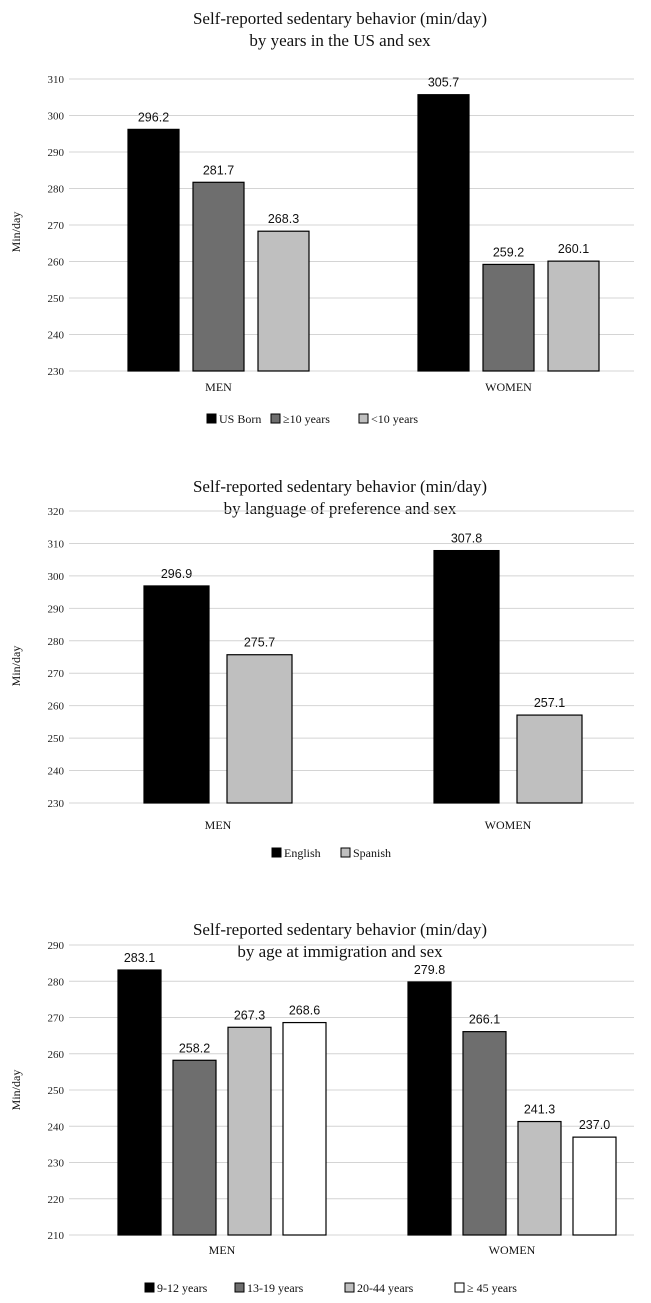 The width and height of the screenshot is (651, 1303). Describe the element at coordinates (302, 853) in the screenshot. I see `legend-label: English` at that location.